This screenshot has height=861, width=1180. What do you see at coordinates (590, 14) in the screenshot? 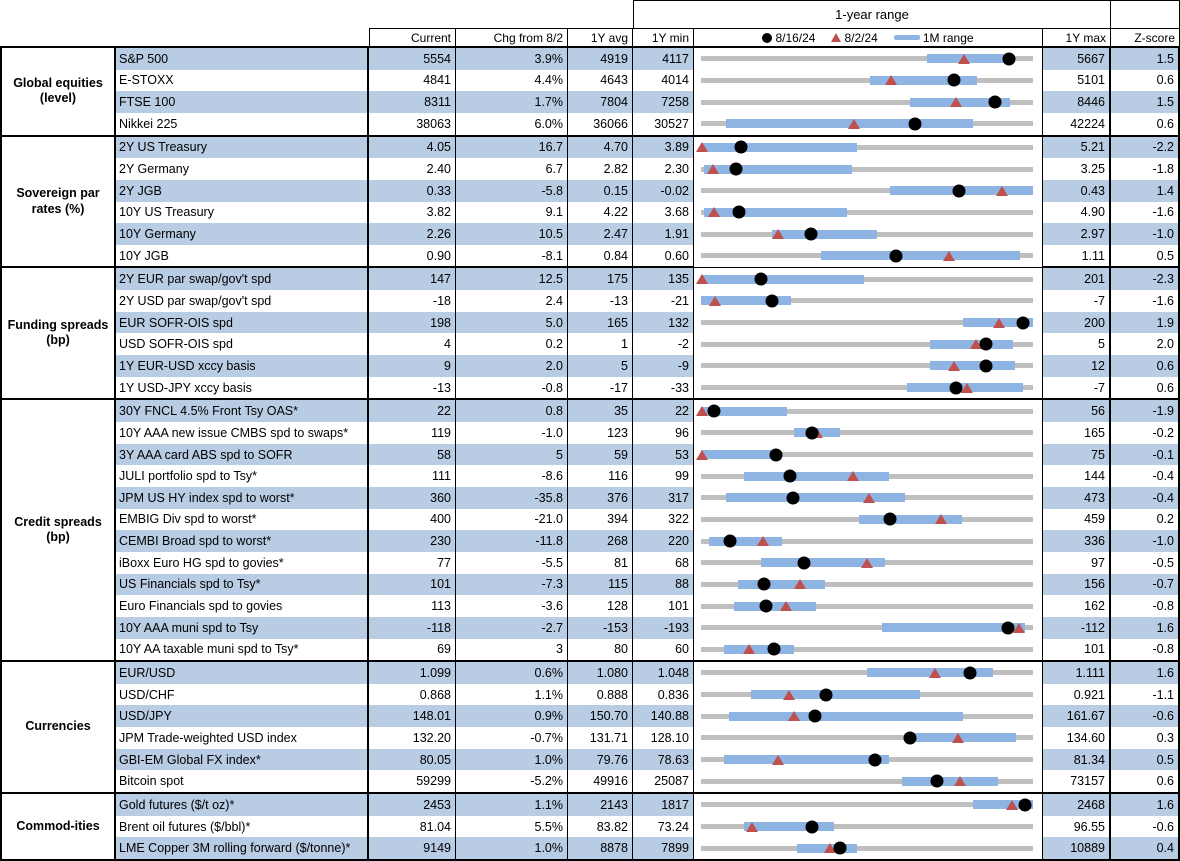
I see `header-row-top: 1-year range` at bounding box center [590, 14].